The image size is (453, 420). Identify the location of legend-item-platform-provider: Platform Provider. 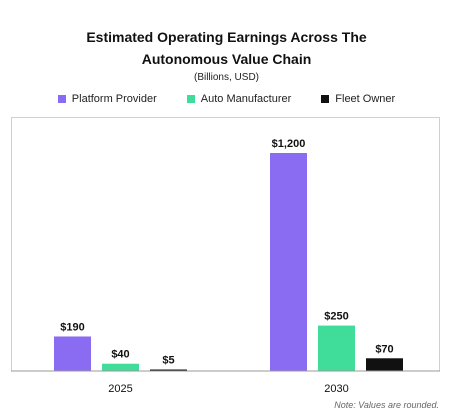
(107, 99).